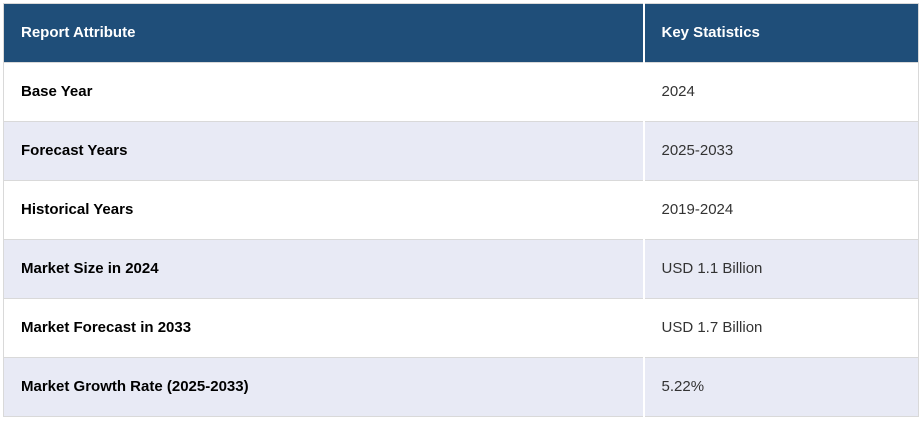  I want to click on table-row: Historical Years 2019-2024, so click(461, 210).